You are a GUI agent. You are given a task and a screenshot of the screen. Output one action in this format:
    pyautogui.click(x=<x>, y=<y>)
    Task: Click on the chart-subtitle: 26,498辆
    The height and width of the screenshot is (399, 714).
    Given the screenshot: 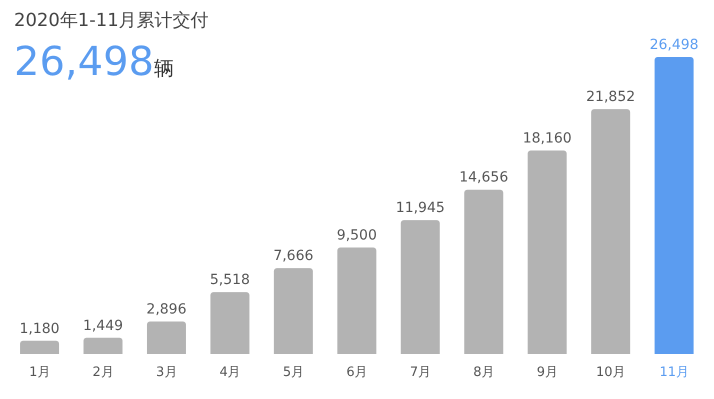 What is the action you would take?
    pyautogui.click(x=94, y=62)
    